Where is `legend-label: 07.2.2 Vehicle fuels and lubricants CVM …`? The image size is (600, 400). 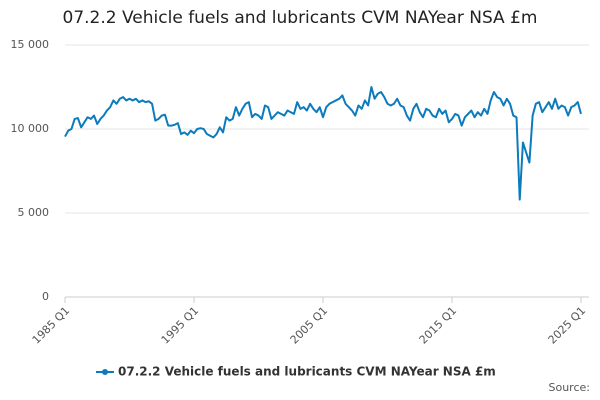 legend-label: 07.2.2 Vehicle fuels and lubricants CVM … is located at coordinates (307, 372).